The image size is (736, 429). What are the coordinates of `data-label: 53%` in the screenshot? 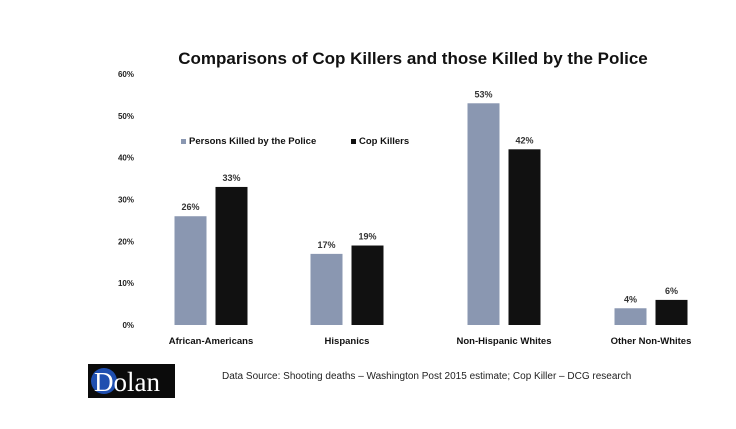 It's located at (483, 94).